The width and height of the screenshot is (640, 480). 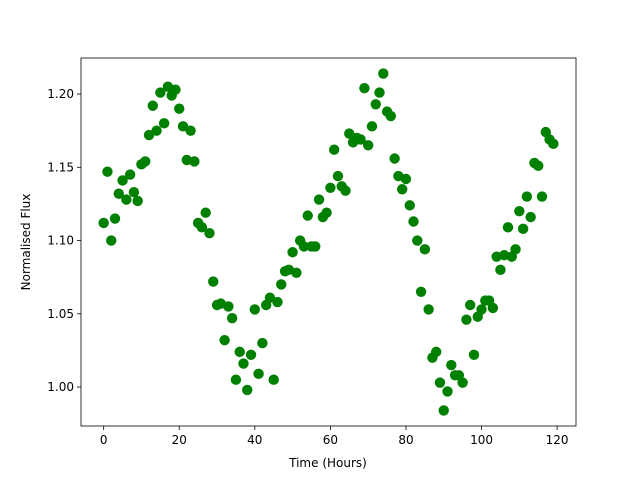 What do you see at coordinates (60, 241) in the screenshot?
I see `y-tick-label: 1.10` at bounding box center [60, 241].